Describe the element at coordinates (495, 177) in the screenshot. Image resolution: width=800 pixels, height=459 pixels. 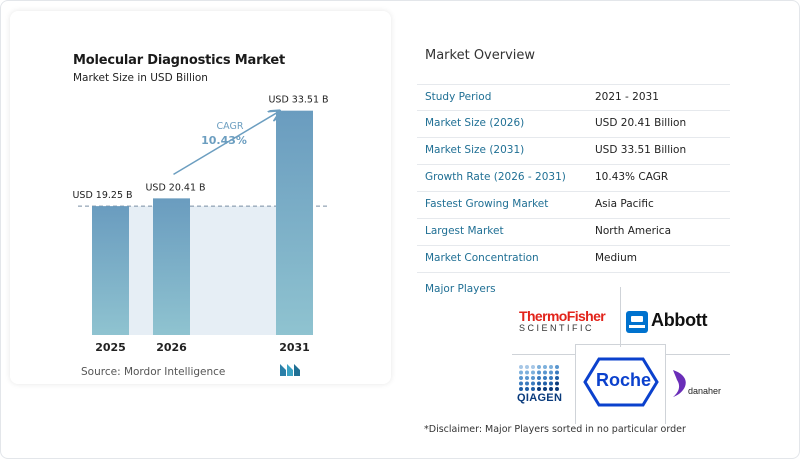
I see `overview-label: Growth Rate (2026 - 2031)` at that location.